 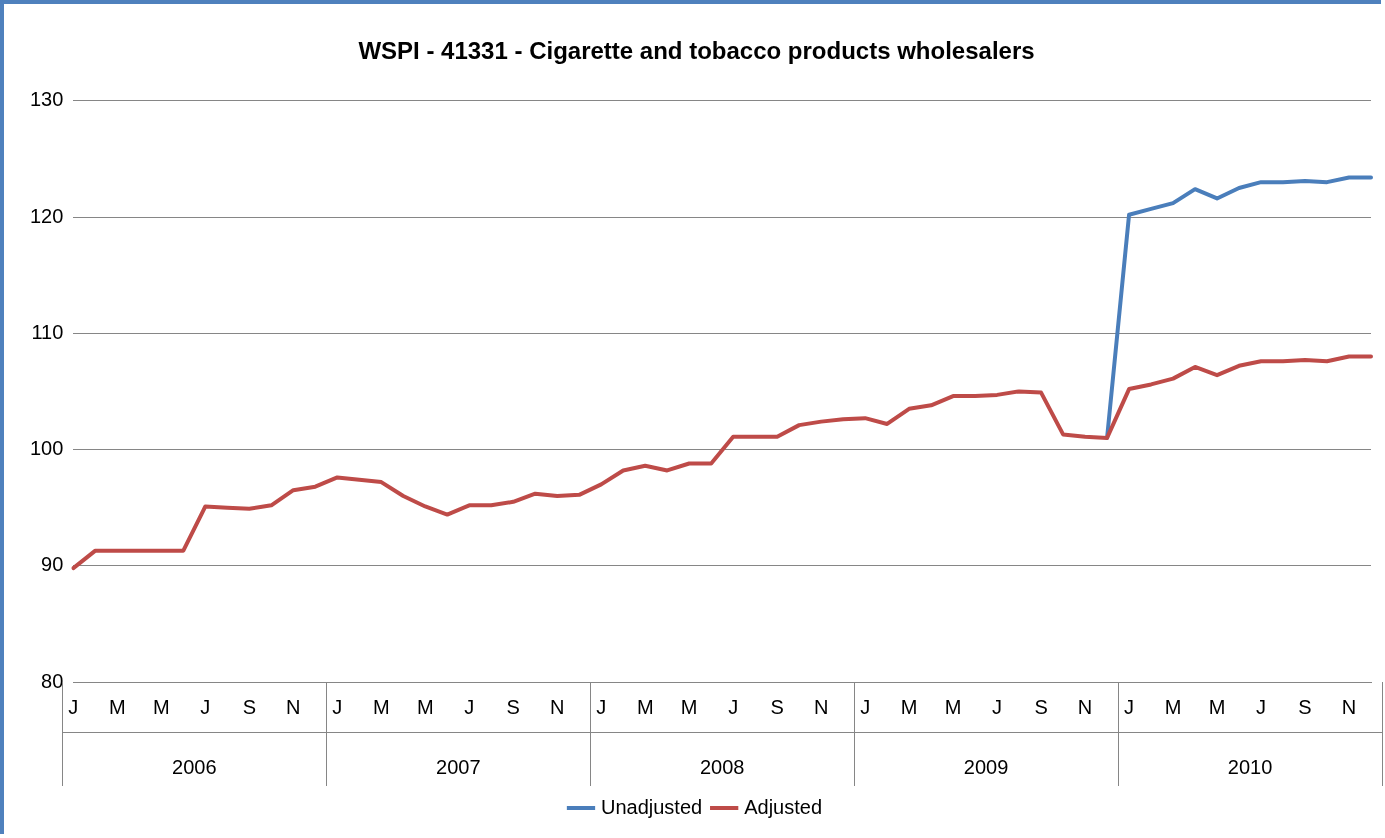 I want to click on chart-title: WSPI - 41331 - Cigarette and tobacco products wholesalers, so click(x=696, y=51).